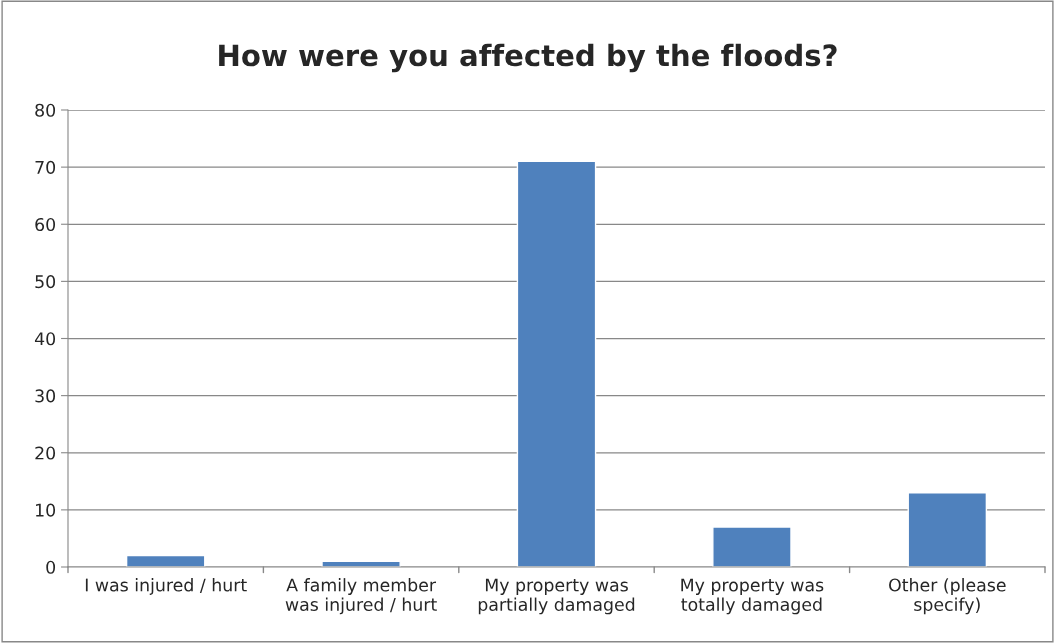  I want to click on chart-title: How were you affected by the floods?, so click(528, 58).